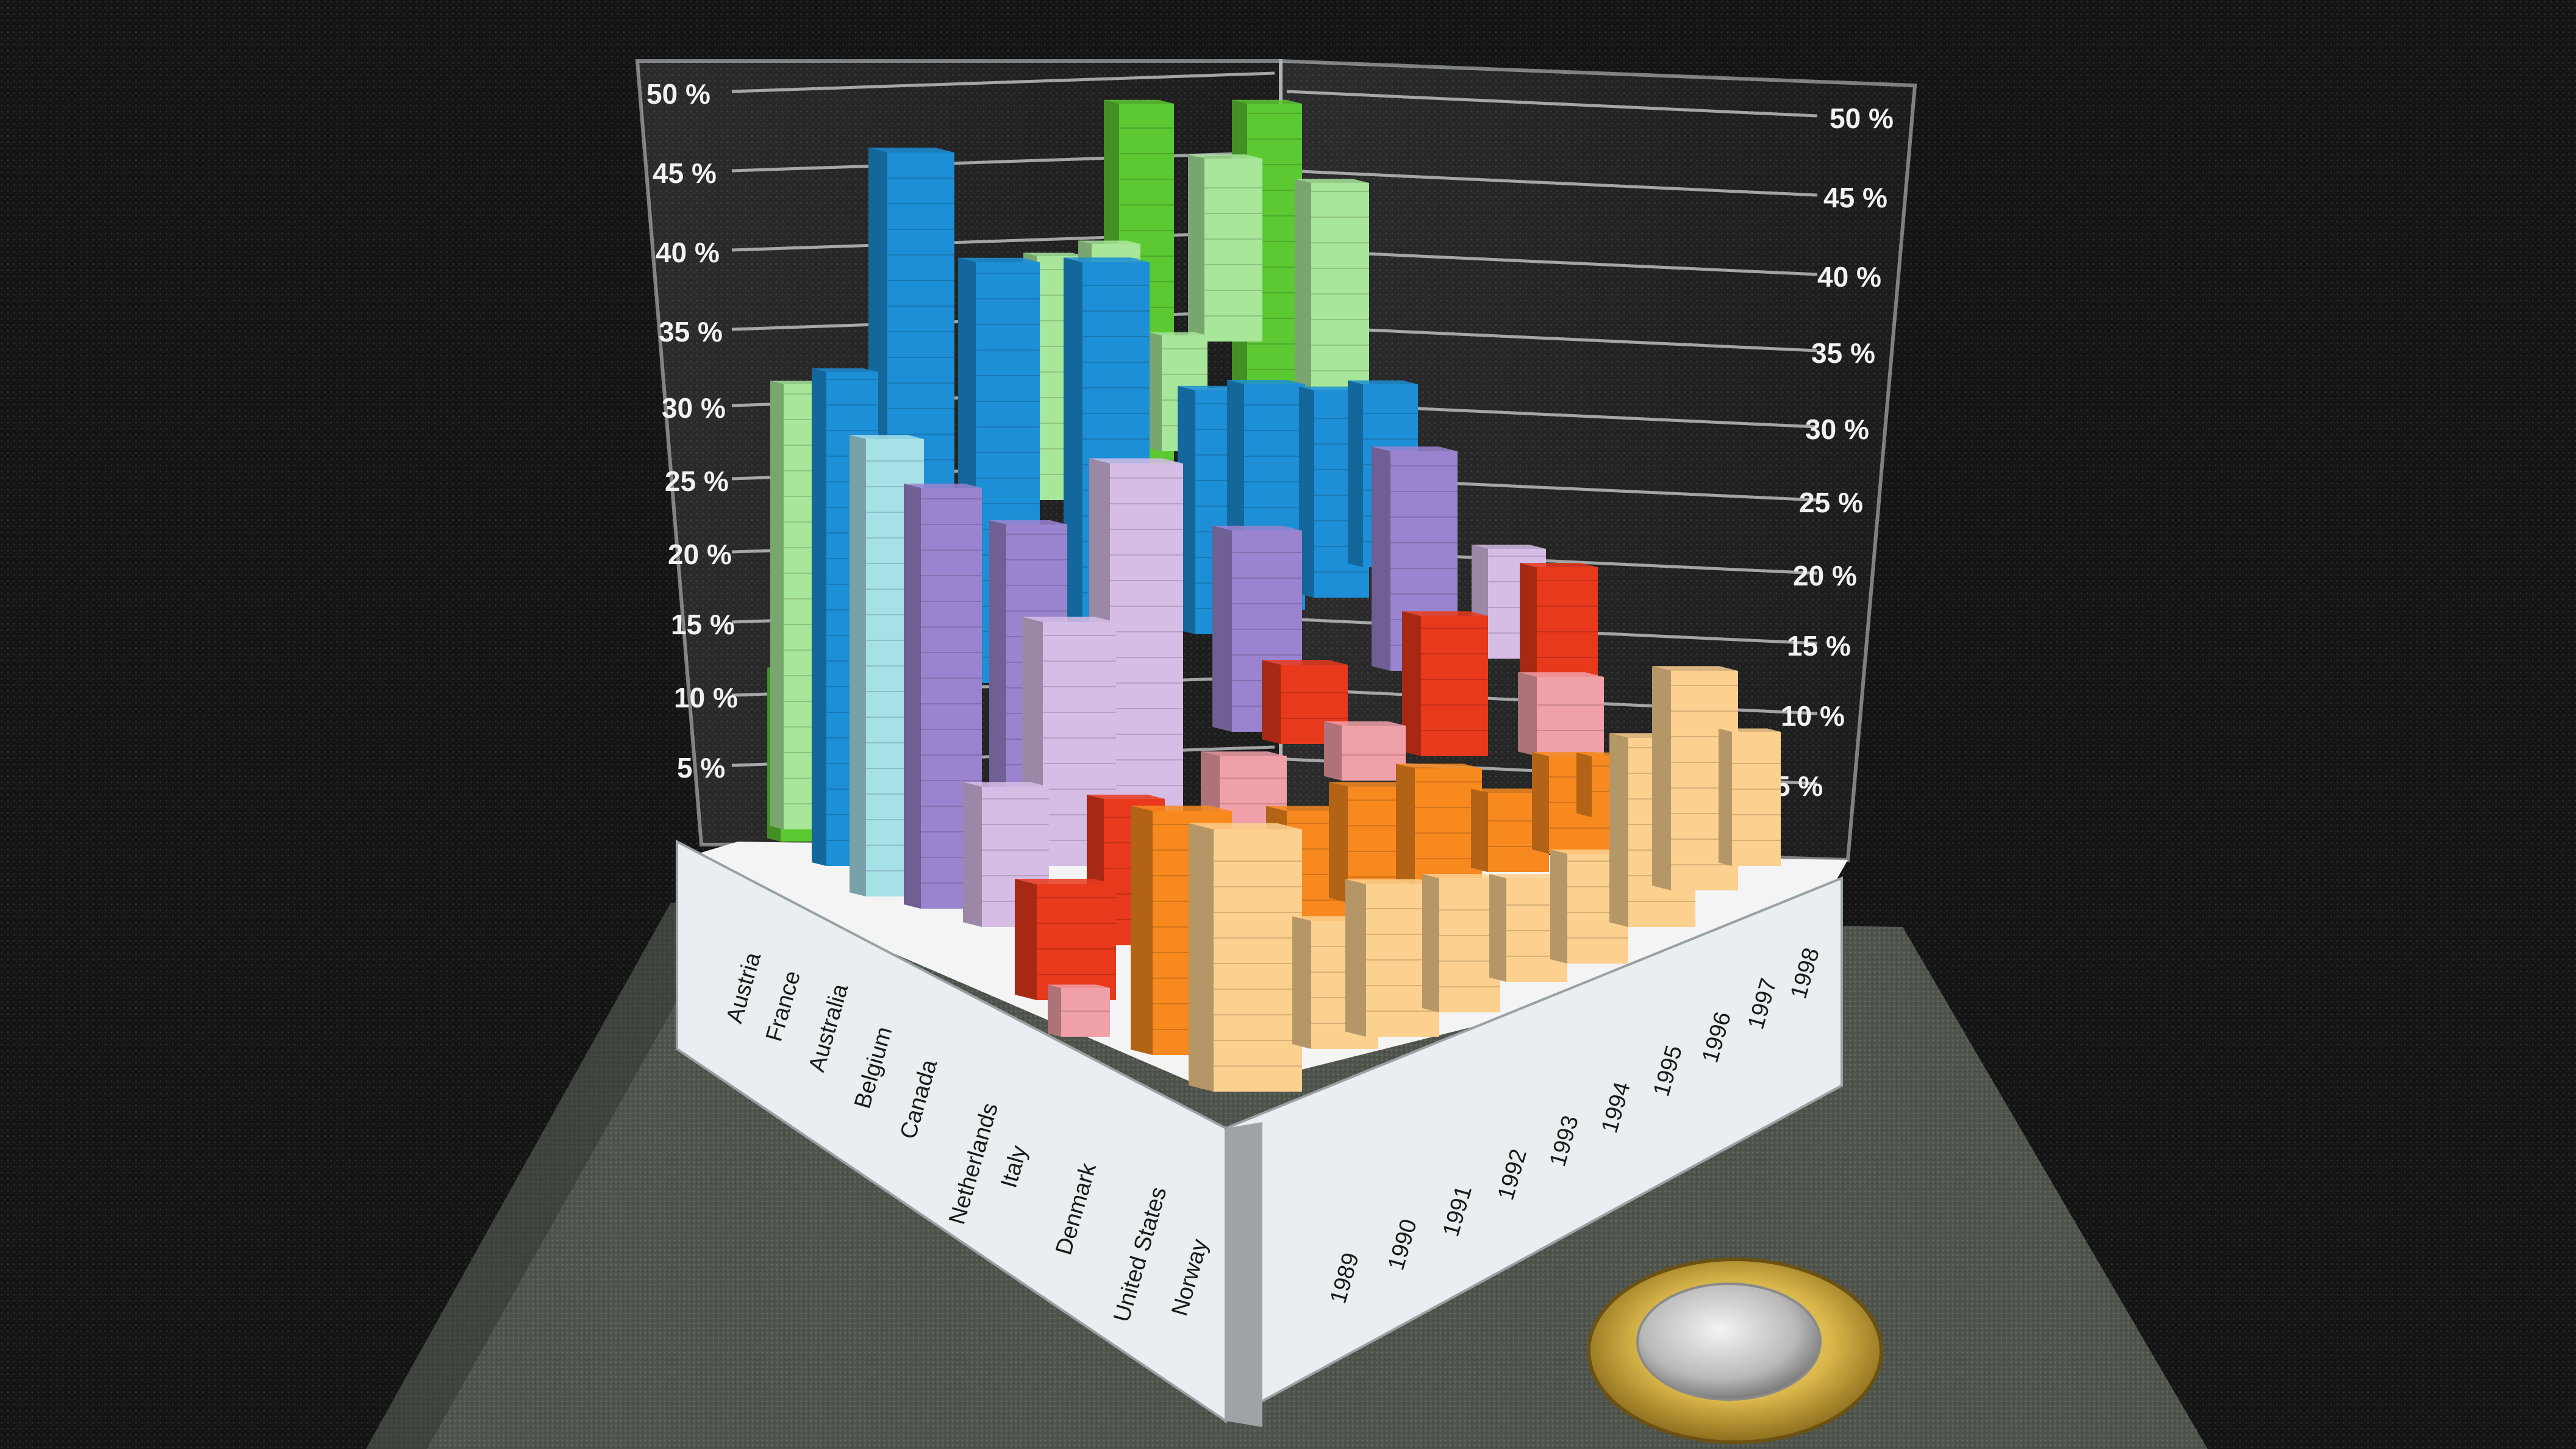  What do you see at coordinates (697, 481) in the screenshot?
I see `tick-label-left: 25 %` at bounding box center [697, 481].